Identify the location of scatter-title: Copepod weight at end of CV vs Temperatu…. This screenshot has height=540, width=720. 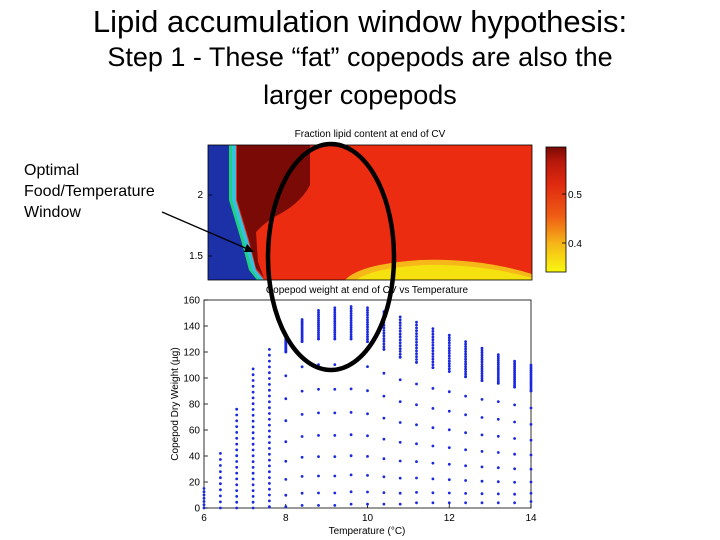
(367, 290).